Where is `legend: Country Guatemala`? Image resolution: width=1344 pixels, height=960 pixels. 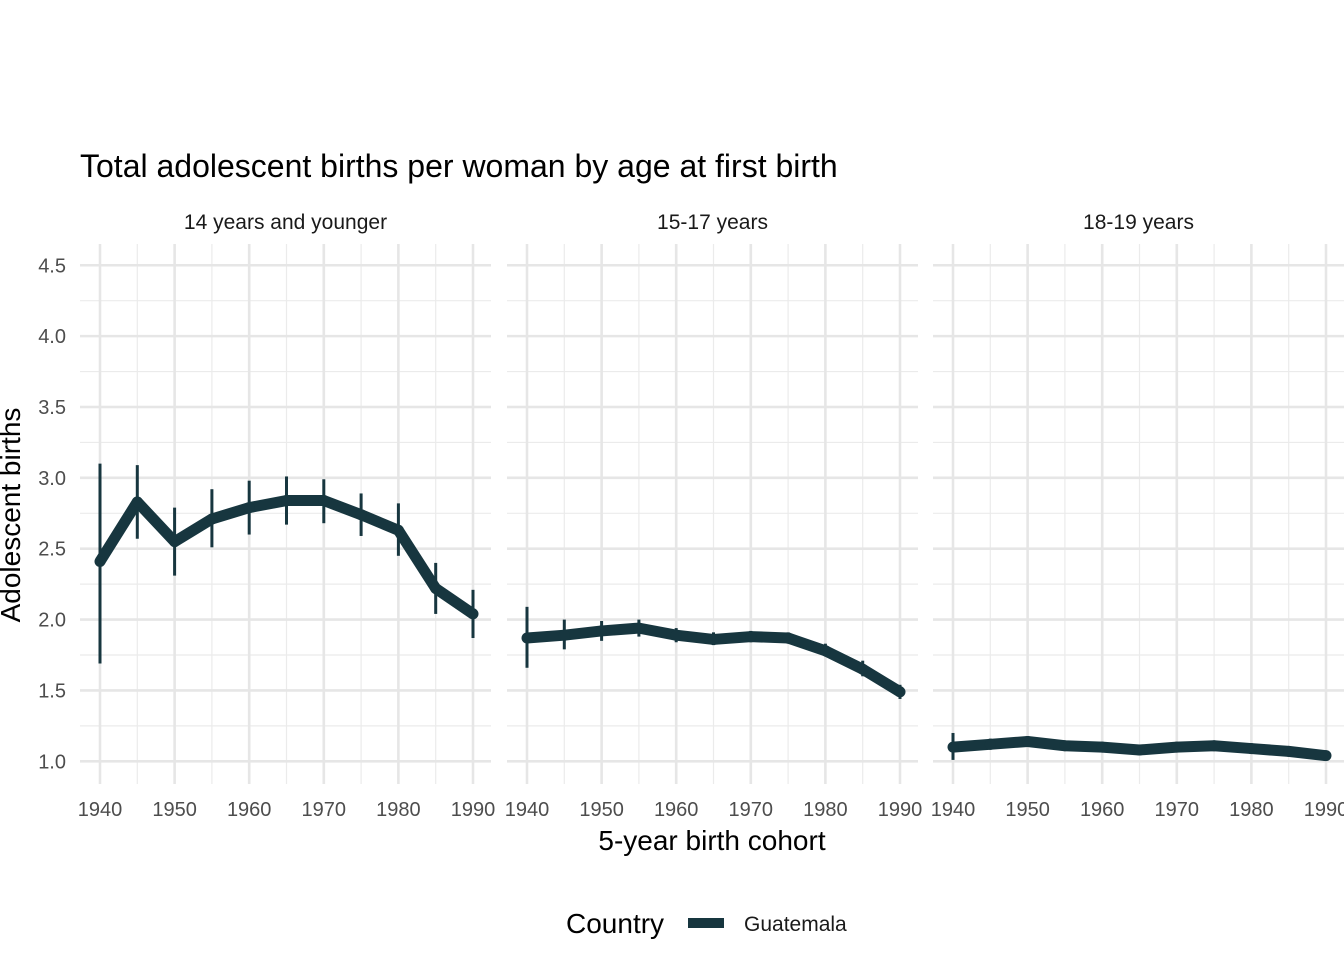
legend: Country Guatemala is located at coordinates (706, 923).